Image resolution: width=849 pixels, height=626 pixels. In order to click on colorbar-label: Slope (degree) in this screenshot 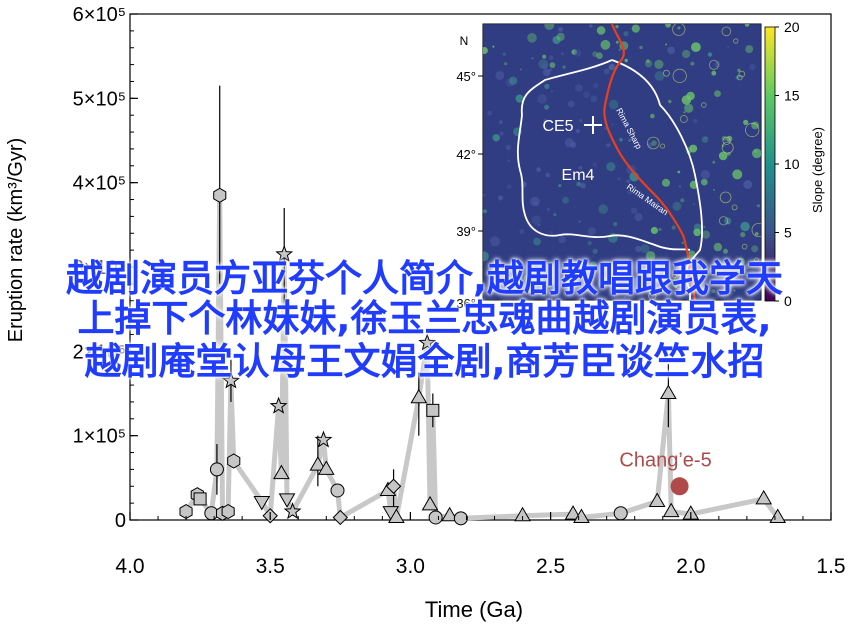, I will do `click(817, 170)`.